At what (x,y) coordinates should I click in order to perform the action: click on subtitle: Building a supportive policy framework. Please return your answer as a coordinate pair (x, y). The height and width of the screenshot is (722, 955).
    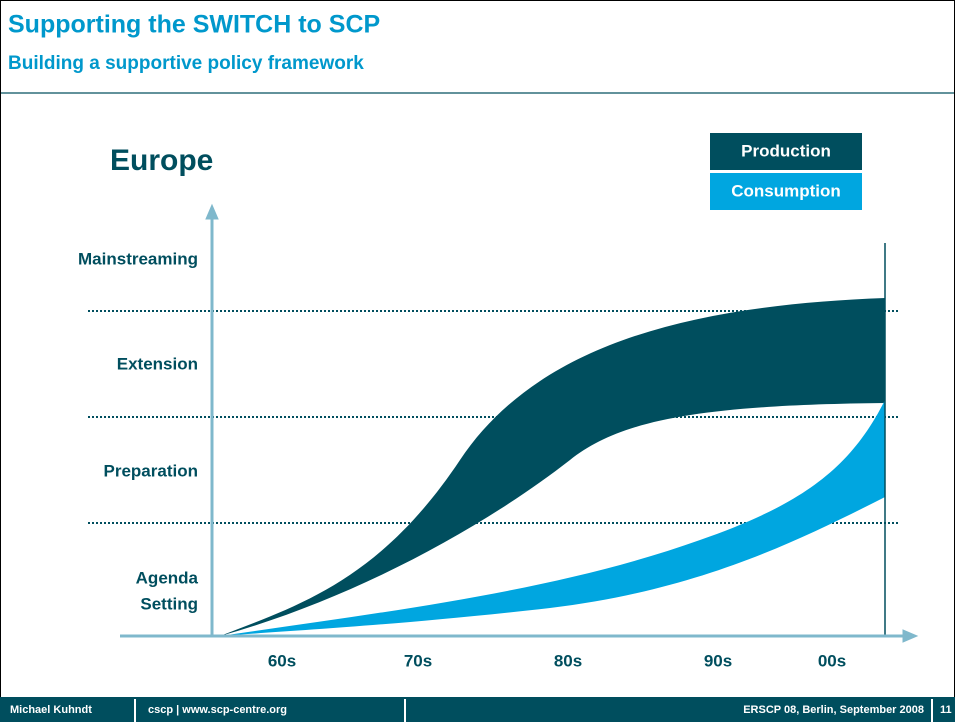
    Looking at the image, I should click on (186, 63).